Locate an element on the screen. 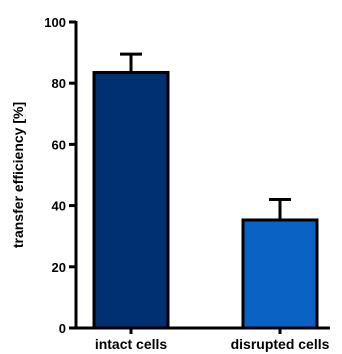  y-tick-label: 60 is located at coordinates (59, 144).